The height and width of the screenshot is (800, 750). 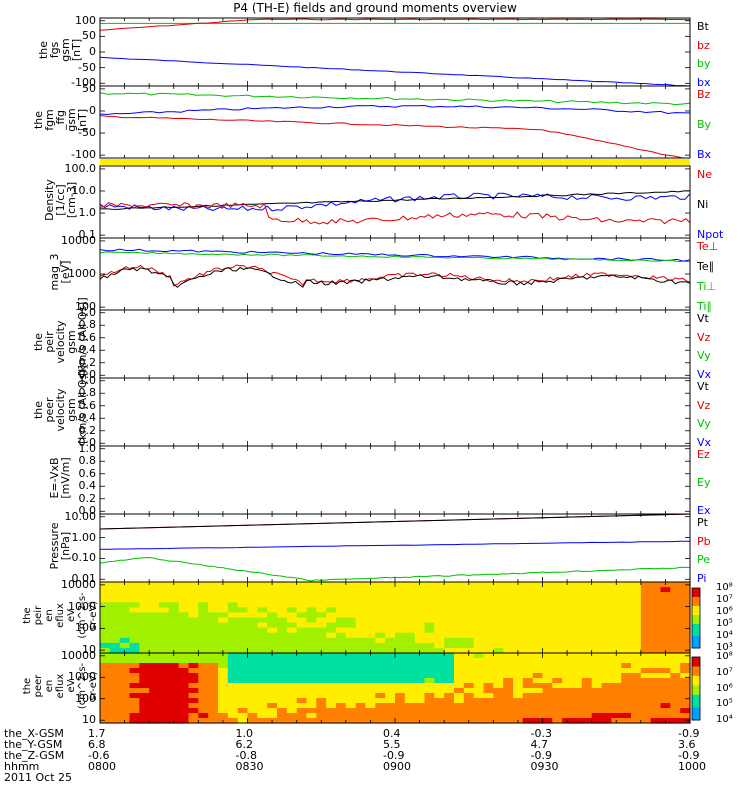 What do you see at coordinates (696, 618) in the screenshot?
I see `colorbar-peir` at bounding box center [696, 618].